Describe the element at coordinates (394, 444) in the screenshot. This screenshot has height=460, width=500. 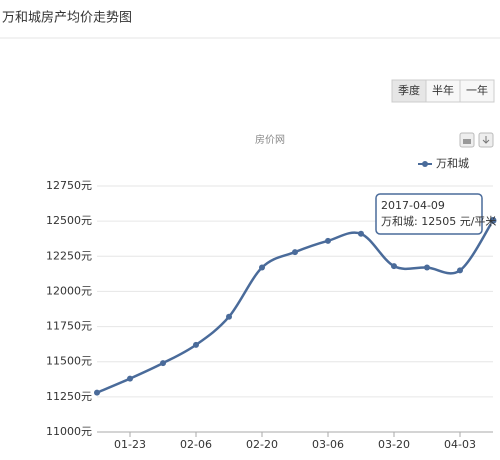
I see `x-tick-label: 03-20` at that location.